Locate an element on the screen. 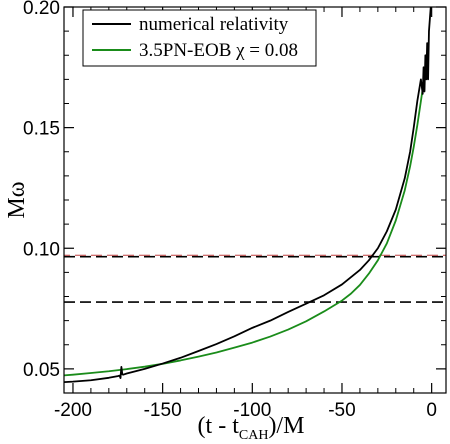  x-axis-title-main: (t - t is located at coordinates (219, 426).